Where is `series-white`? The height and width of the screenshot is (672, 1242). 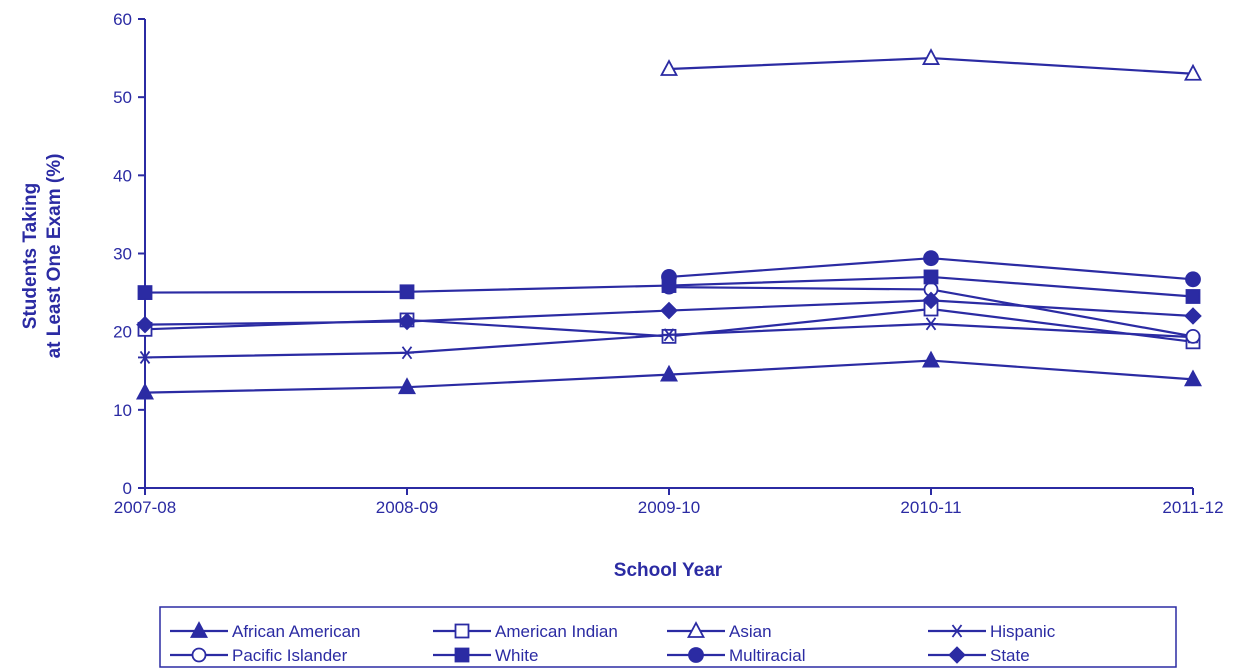
series-white is located at coordinates (669, 286).